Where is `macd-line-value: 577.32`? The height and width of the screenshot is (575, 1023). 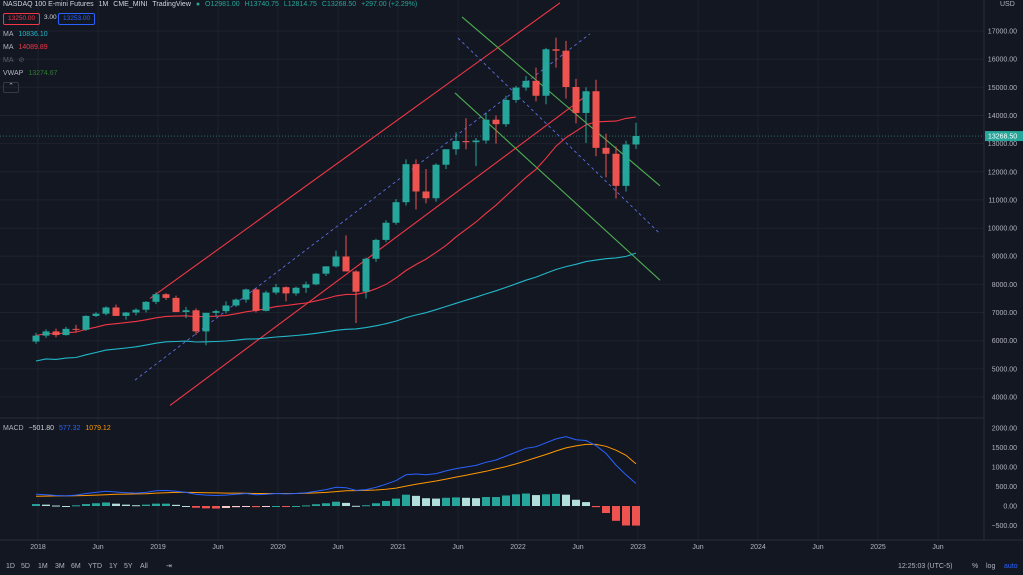
macd-line-value: 577.32 is located at coordinates (70, 428).